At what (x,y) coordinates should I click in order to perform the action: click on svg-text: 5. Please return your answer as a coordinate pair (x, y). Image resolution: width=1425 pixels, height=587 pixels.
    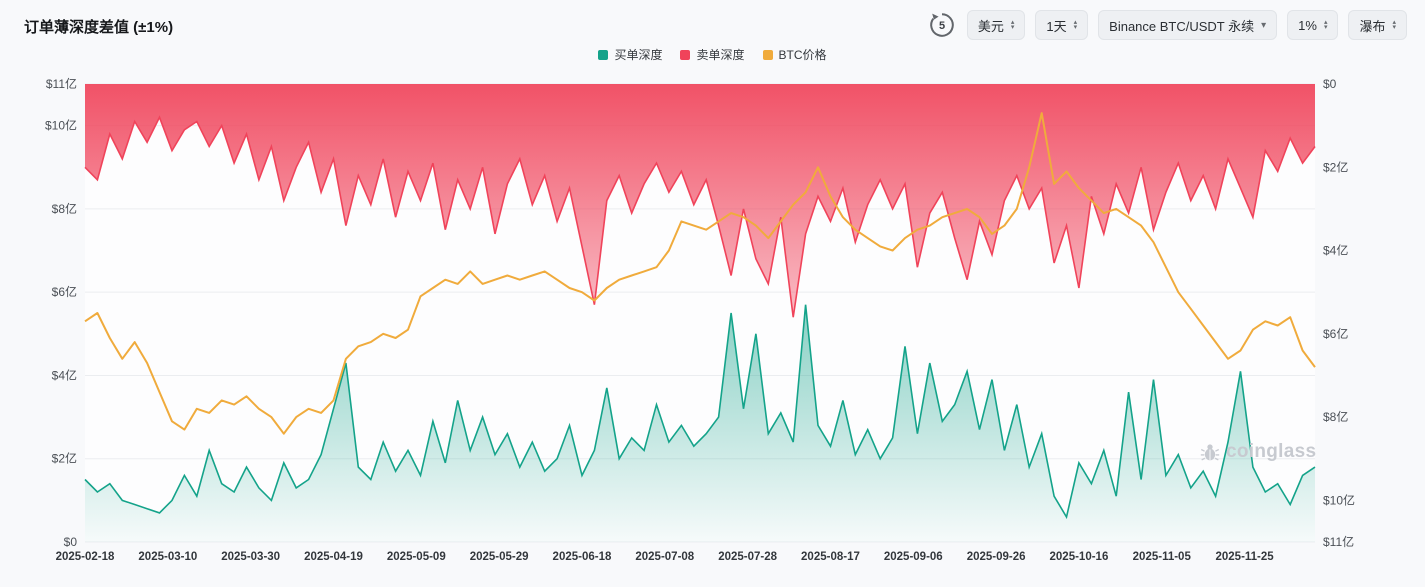
    Looking at the image, I should click on (942, 26).